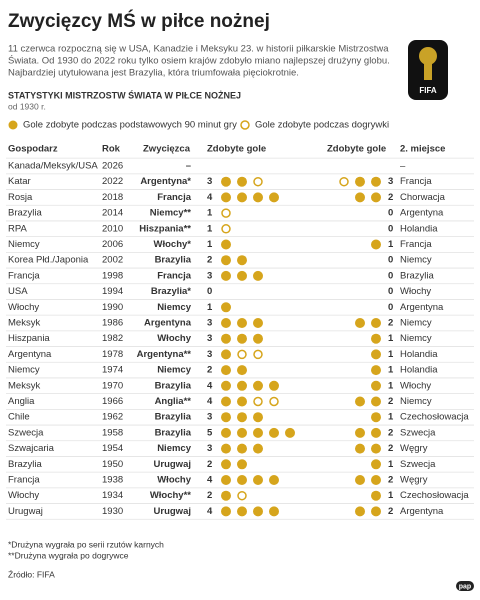 The image size is (480, 600). I want to click on winner-goals: 0, so click(209, 291).